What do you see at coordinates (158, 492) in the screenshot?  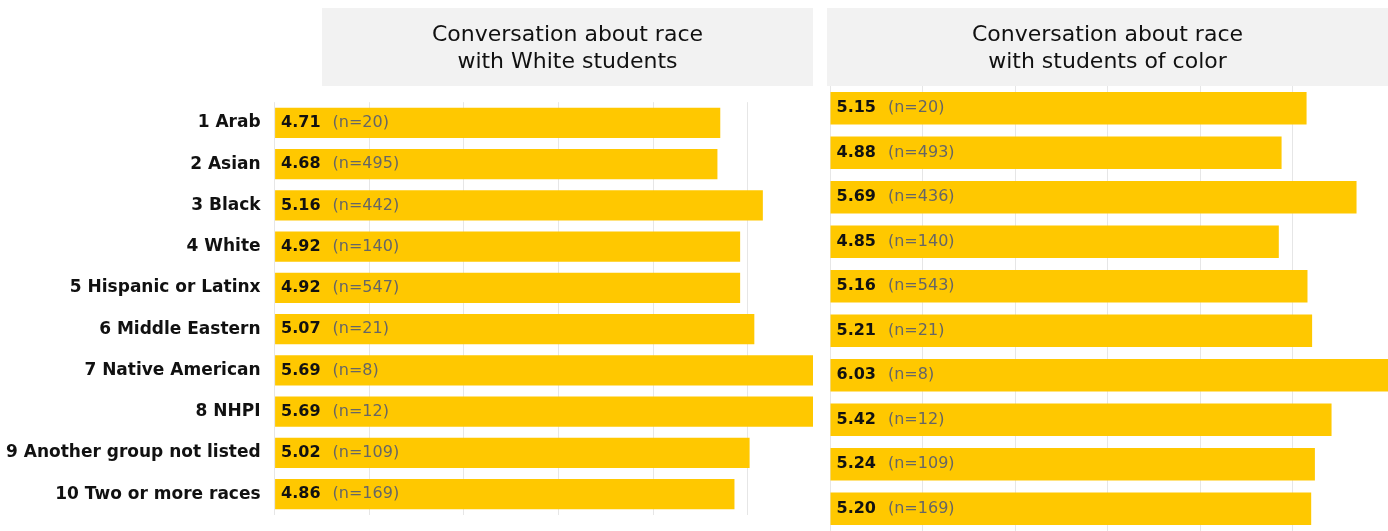 I see `y-tick-label: 10 Two or more races` at bounding box center [158, 492].